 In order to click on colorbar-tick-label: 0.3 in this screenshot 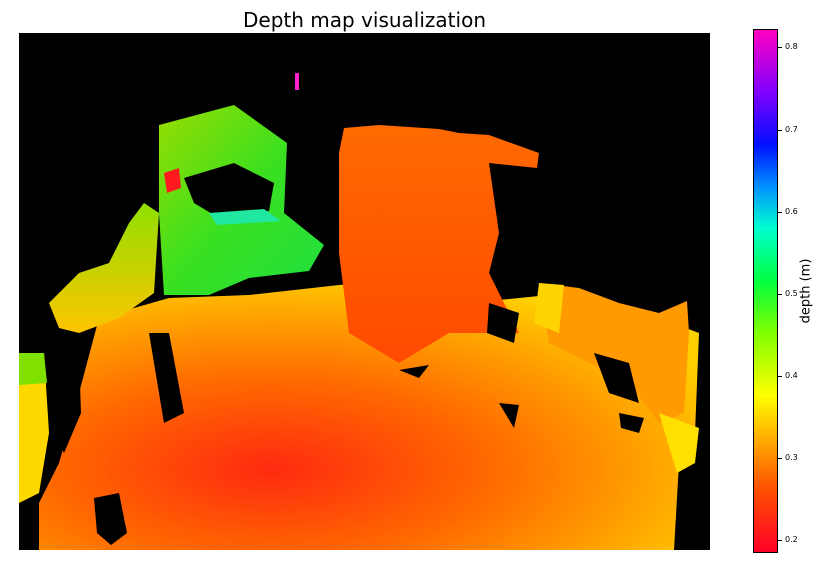, I will do `click(791, 457)`.